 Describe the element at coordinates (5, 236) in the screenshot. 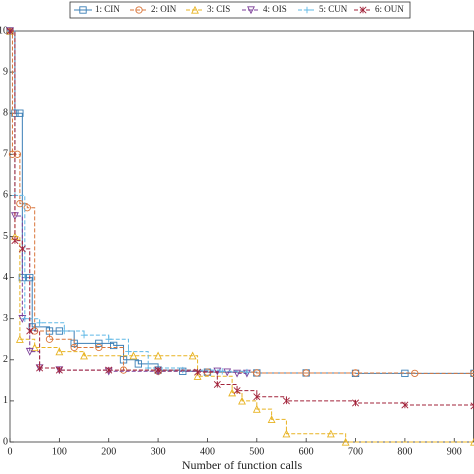

I see `y-tick-label: 5` at that location.